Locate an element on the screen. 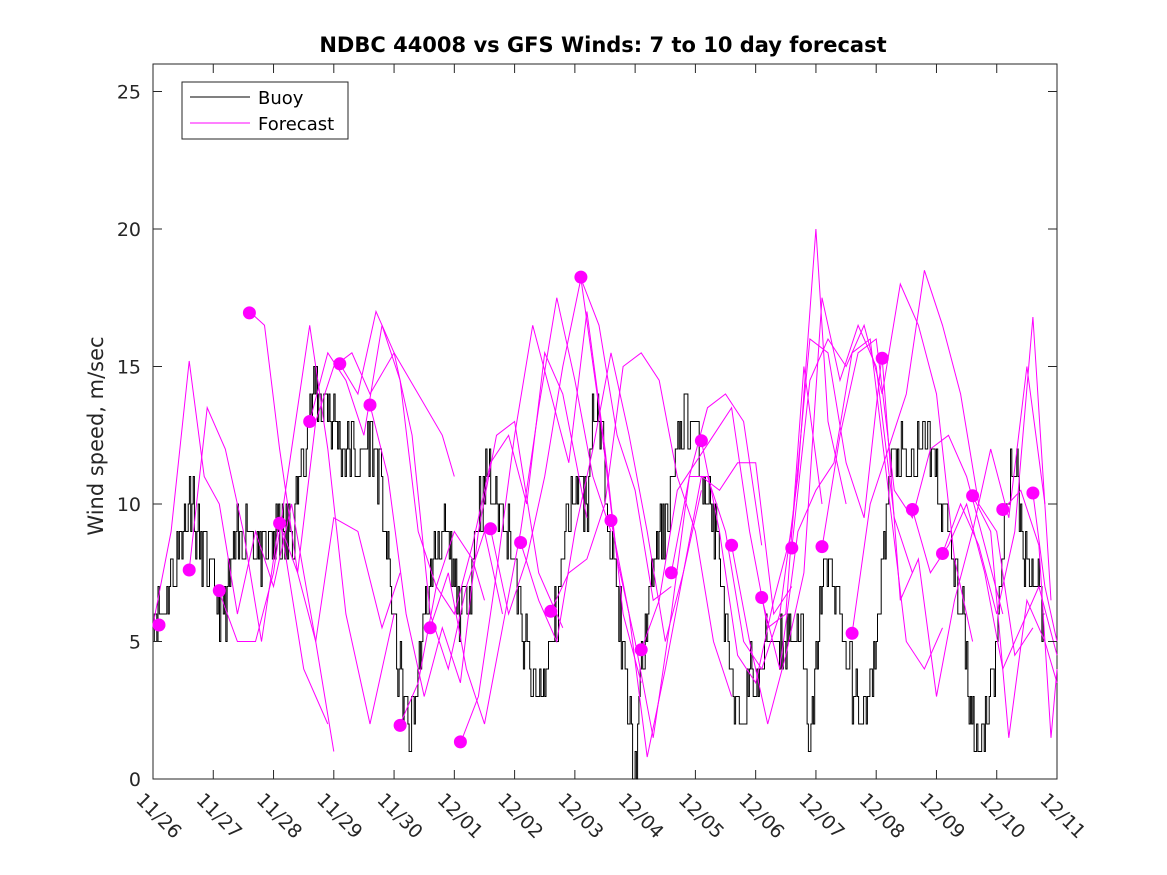 This screenshot has width=1167, height=875. y-tick-label-5: 5 is located at coordinates (135, 643).